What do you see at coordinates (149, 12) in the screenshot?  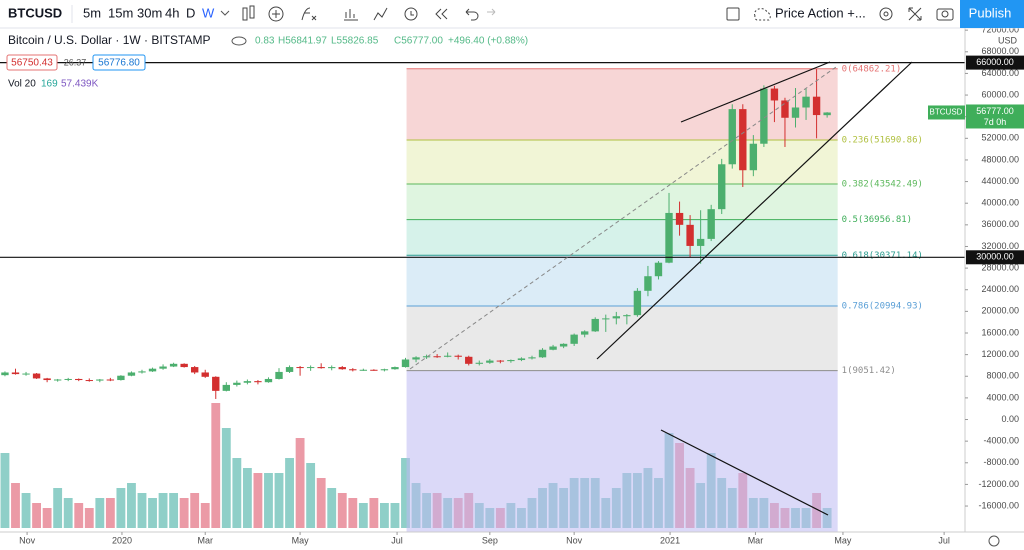 I see `interval: 30m` at bounding box center [149, 12].